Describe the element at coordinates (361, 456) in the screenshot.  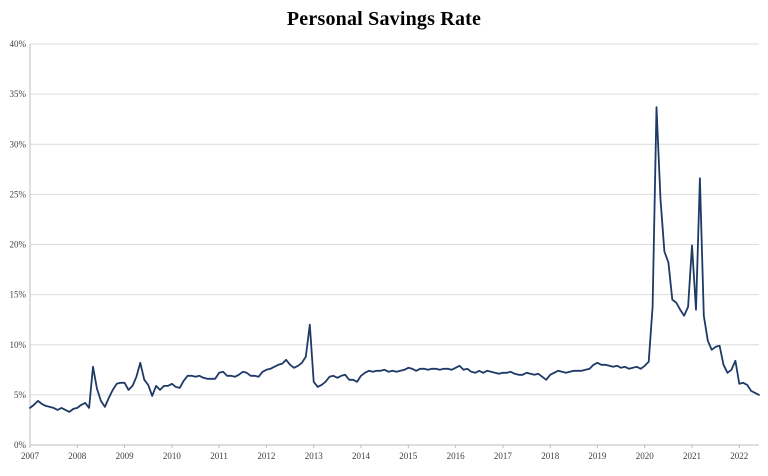
I see `x-axis-tick-label: 2014` at that location.